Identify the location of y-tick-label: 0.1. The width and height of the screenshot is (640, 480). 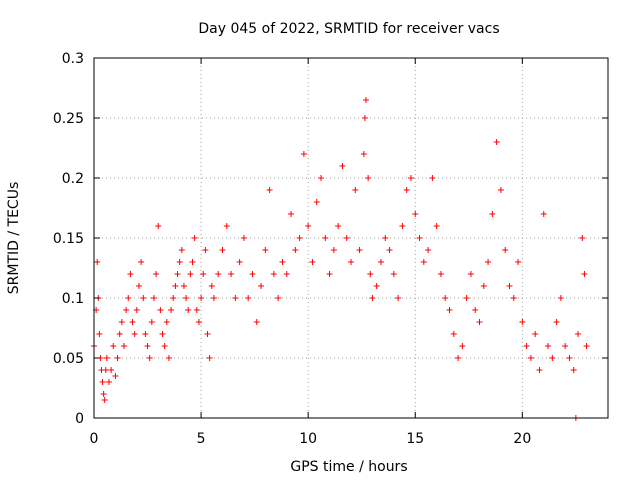
(73, 299).